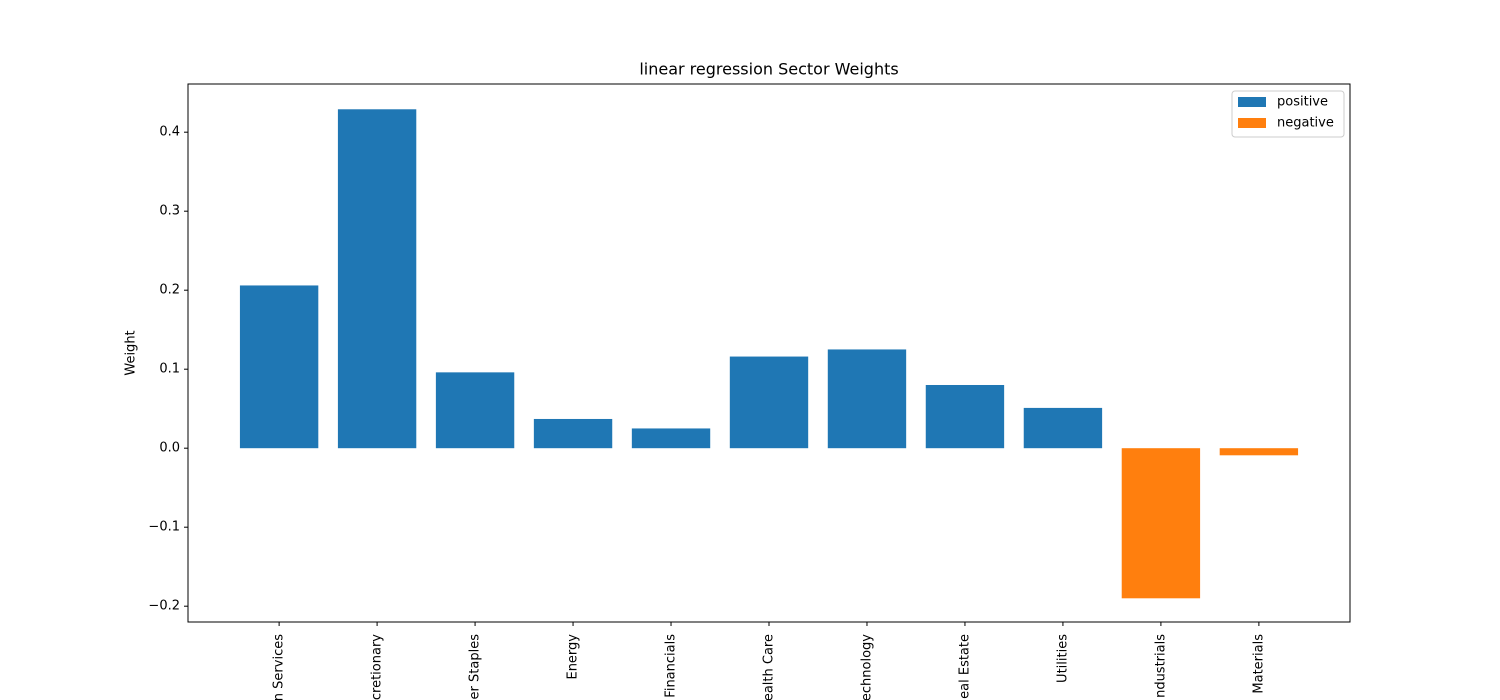 The image size is (1500, 700). What do you see at coordinates (671, 666) in the screenshot?
I see `x-tick-label: Financials` at bounding box center [671, 666].